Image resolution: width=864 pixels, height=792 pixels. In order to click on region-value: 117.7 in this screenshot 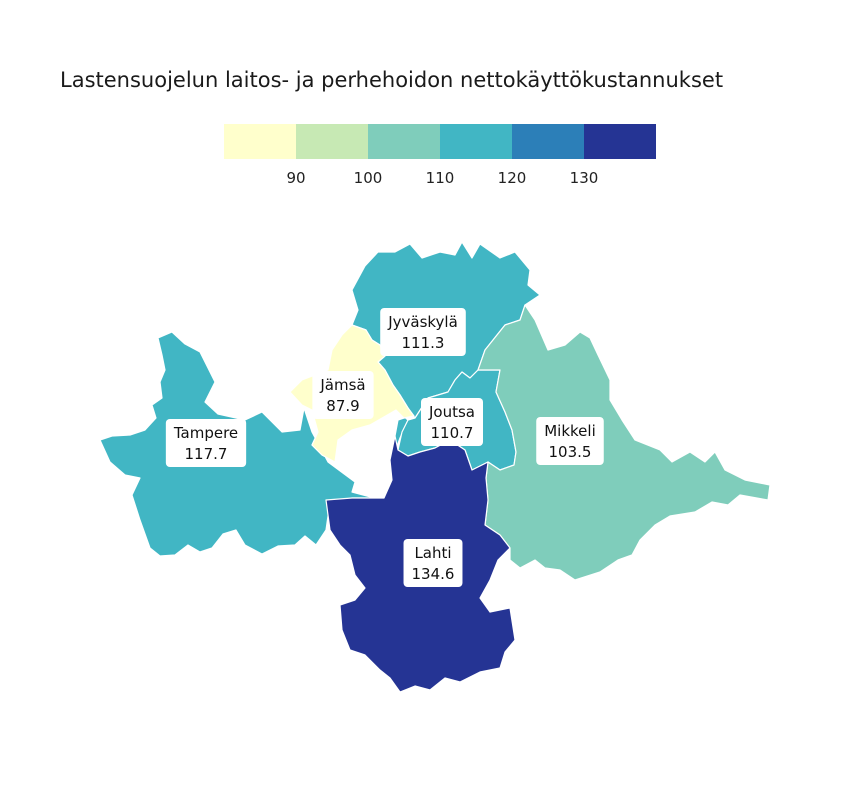, I will do `click(206, 454)`.